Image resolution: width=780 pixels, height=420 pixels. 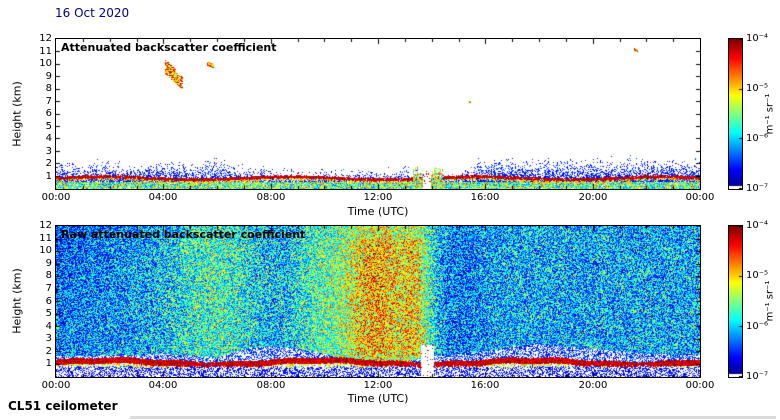 What do you see at coordinates (92, 13) in the screenshot?
I see `date-label: 16 Oct 2020` at bounding box center [92, 13].